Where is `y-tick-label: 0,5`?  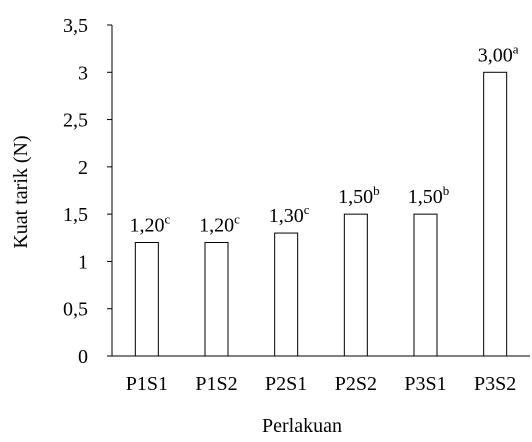 y-tick-label: 0,5 is located at coordinates (75, 310).